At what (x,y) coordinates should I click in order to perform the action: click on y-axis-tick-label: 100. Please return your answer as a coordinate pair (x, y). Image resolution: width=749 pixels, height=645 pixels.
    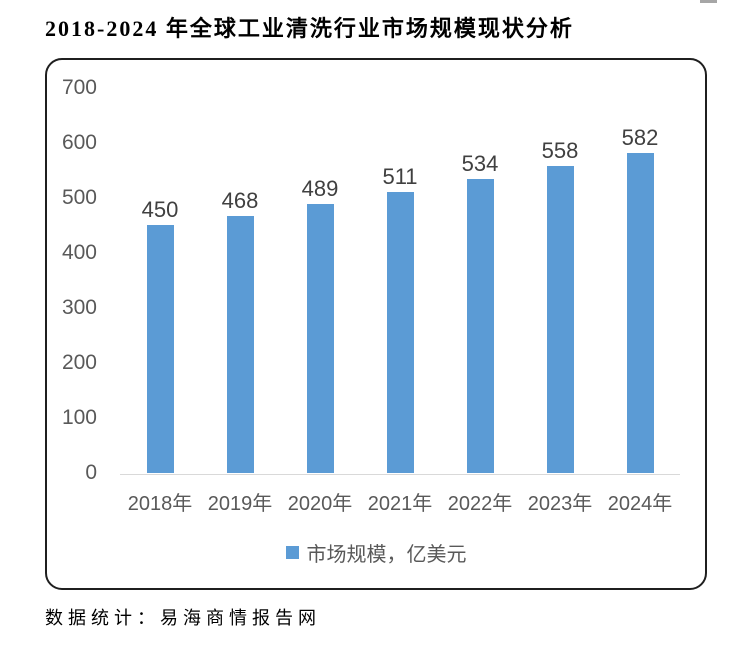
    Looking at the image, I should click on (79, 417).